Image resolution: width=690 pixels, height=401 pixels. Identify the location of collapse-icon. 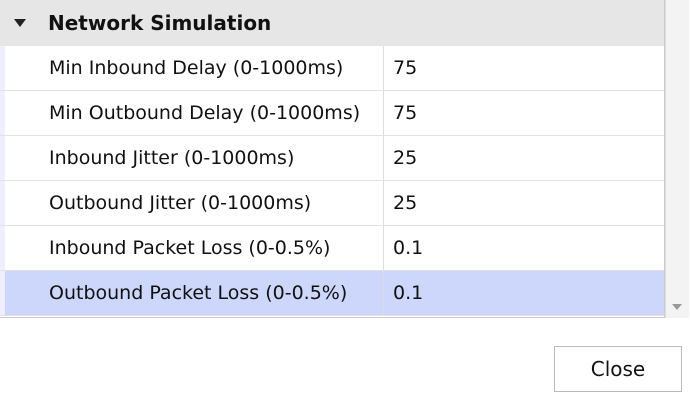
(20, 23).